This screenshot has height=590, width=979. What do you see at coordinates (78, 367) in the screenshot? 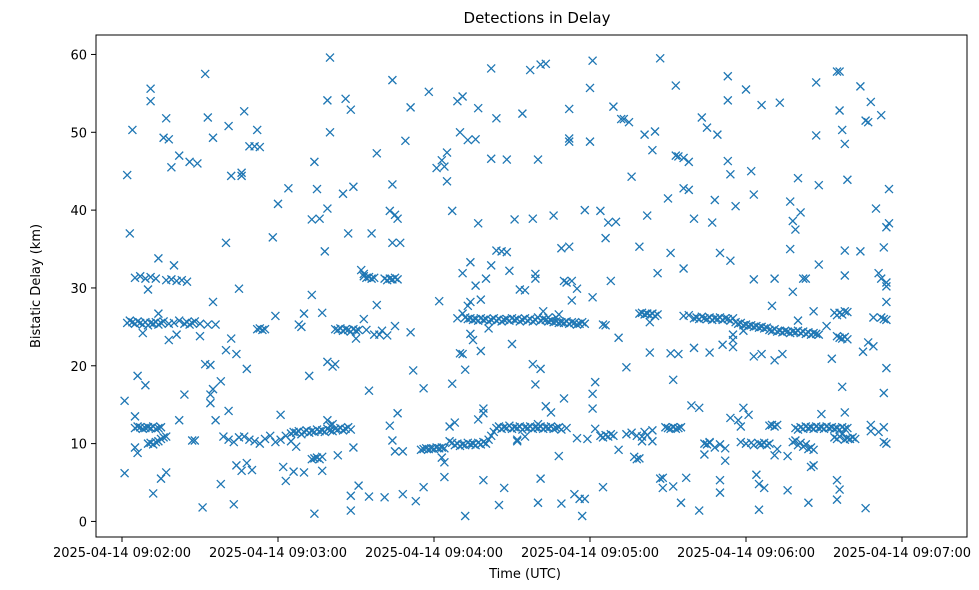
I see `y-tick-label: 20` at bounding box center [78, 367].